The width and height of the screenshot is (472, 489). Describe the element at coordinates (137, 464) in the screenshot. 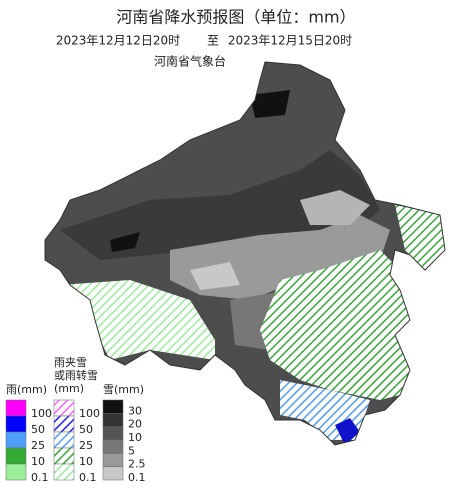

I see `legend-label: 2.5` at that location.